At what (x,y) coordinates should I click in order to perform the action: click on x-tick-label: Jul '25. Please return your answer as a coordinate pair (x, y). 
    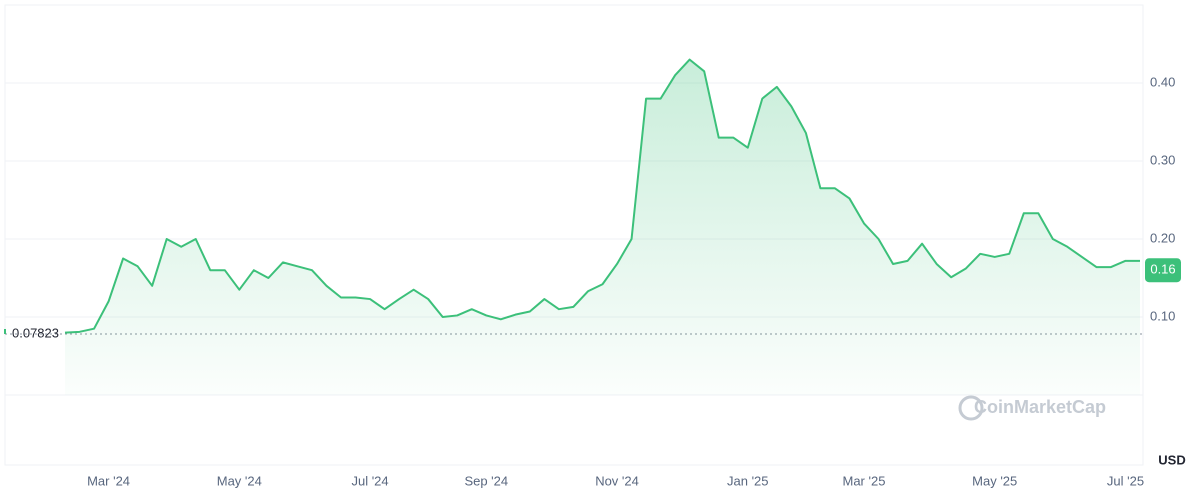
    Looking at the image, I should click on (1125, 480).